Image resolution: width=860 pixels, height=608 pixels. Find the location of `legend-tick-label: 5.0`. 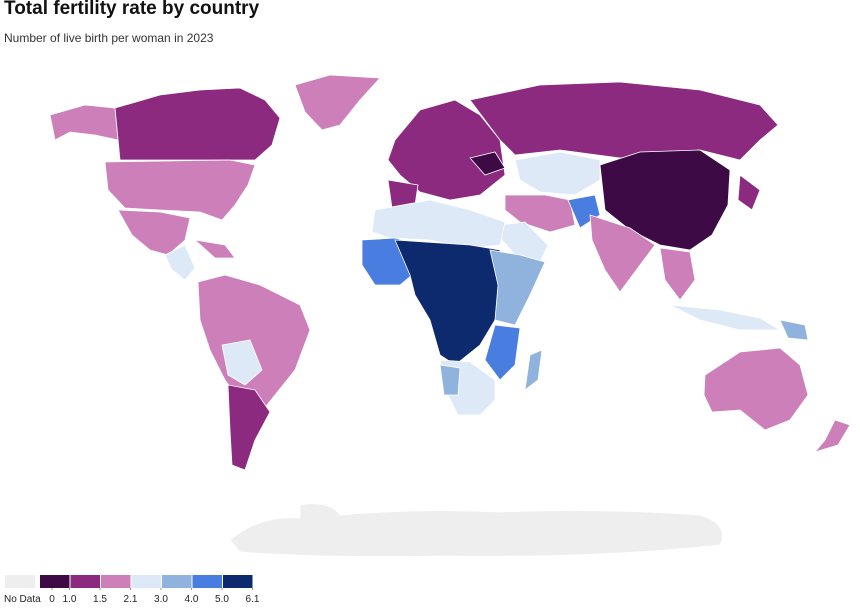

legend-tick-label: 5.0 is located at coordinates (222, 599).